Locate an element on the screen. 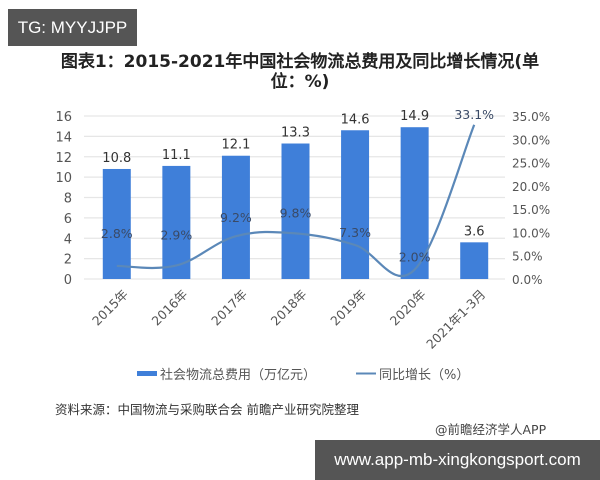 Image resolution: width=600 pixels, height=480 pixels. left-tick-label: 2 is located at coordinates (68, 260).